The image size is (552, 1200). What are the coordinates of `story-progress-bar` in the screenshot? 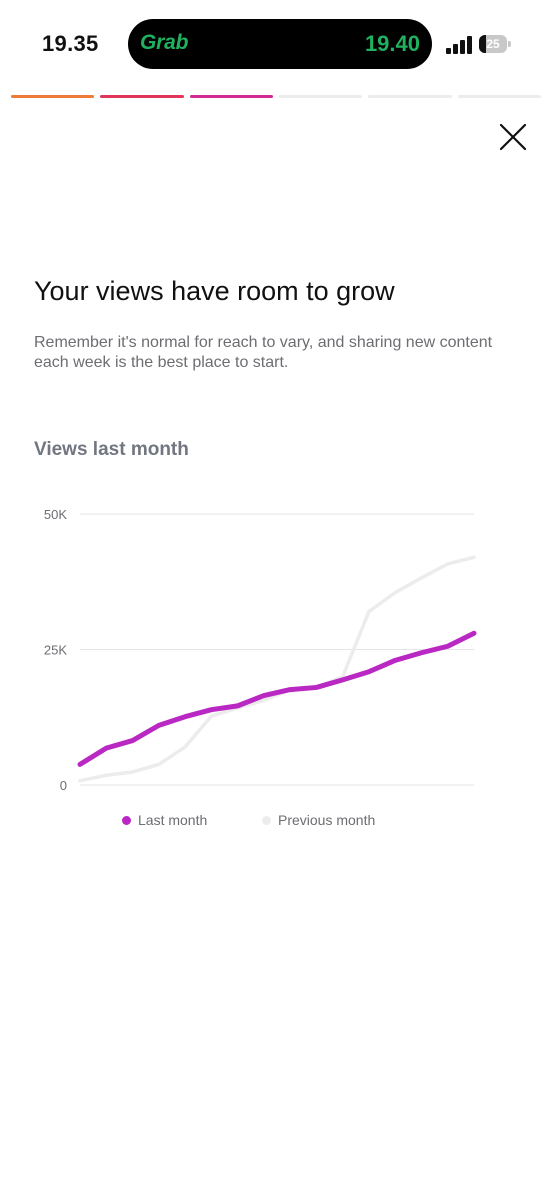 It's located at (276, 97).